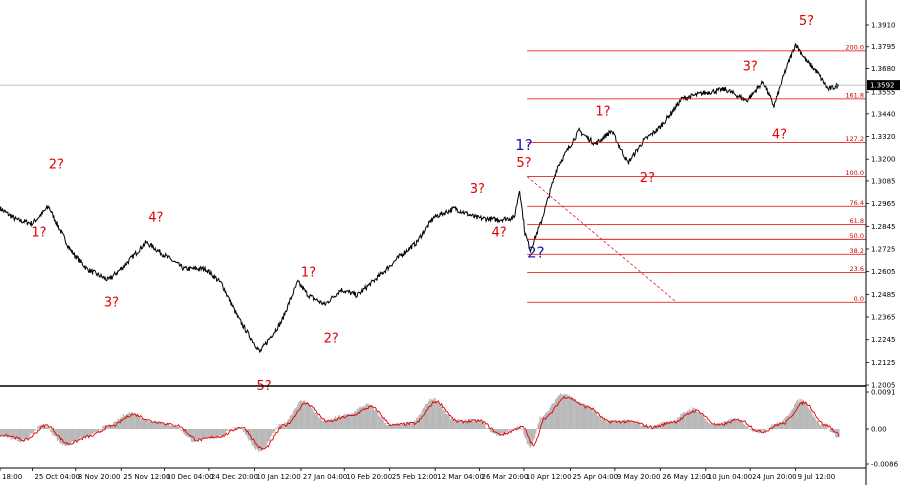 The width and height of the screenshot is (900, 485). Describe the element at coordinates (854, 139) in the screenshot. I see `fib-level-label: 127.2` at that location.